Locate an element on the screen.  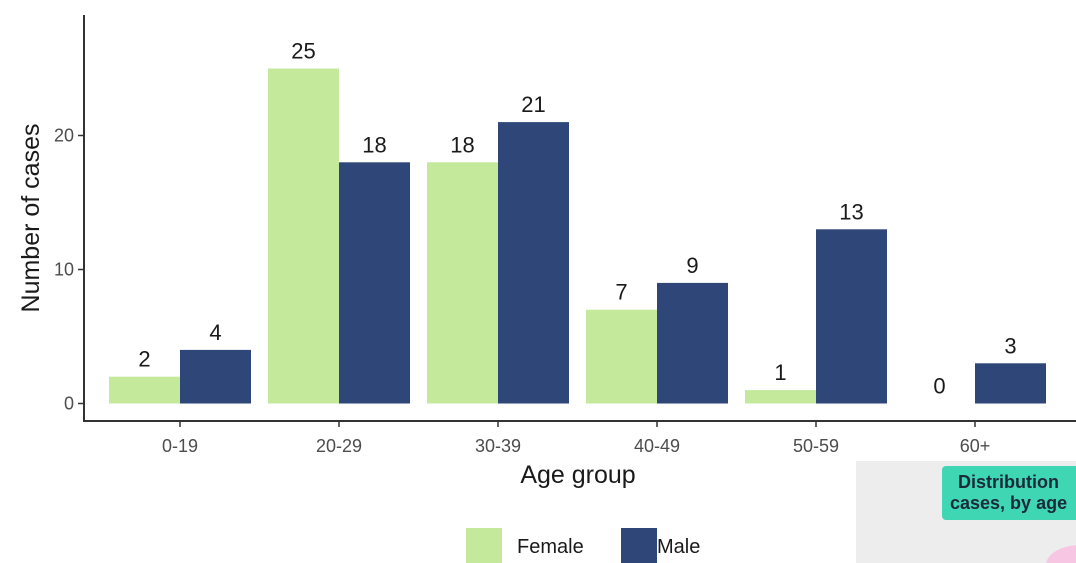
x-tick-label: 30-39 is located at coordinates (498, 446).